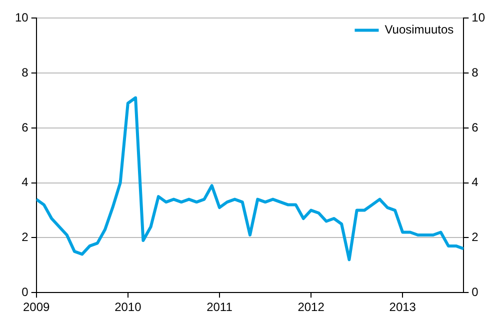 This screenshot has width=500, height=330. Describe the element at coordinates (25, 182) in the screenshot. I see `y-tick-label: 4` at that location.